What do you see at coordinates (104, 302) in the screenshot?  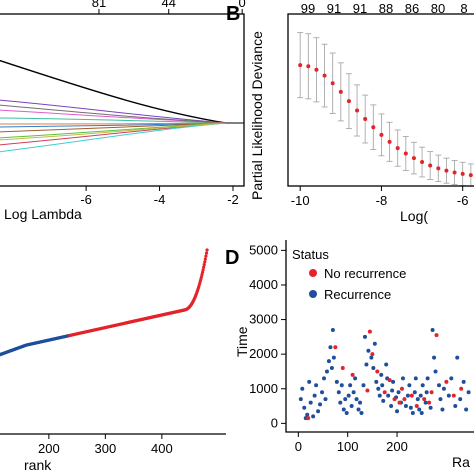 I see `panel-c-risk-score-points` at bounding box center [104, 302].